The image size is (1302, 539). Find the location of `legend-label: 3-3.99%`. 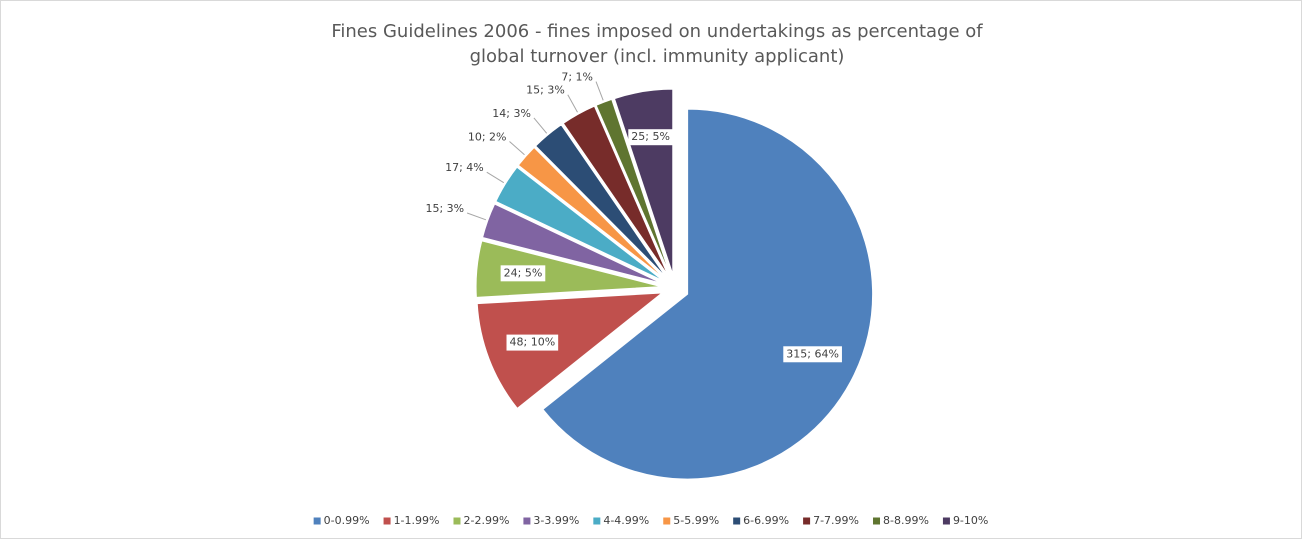

legend-label: 3-3.99% is located at coordinates (556, 520).